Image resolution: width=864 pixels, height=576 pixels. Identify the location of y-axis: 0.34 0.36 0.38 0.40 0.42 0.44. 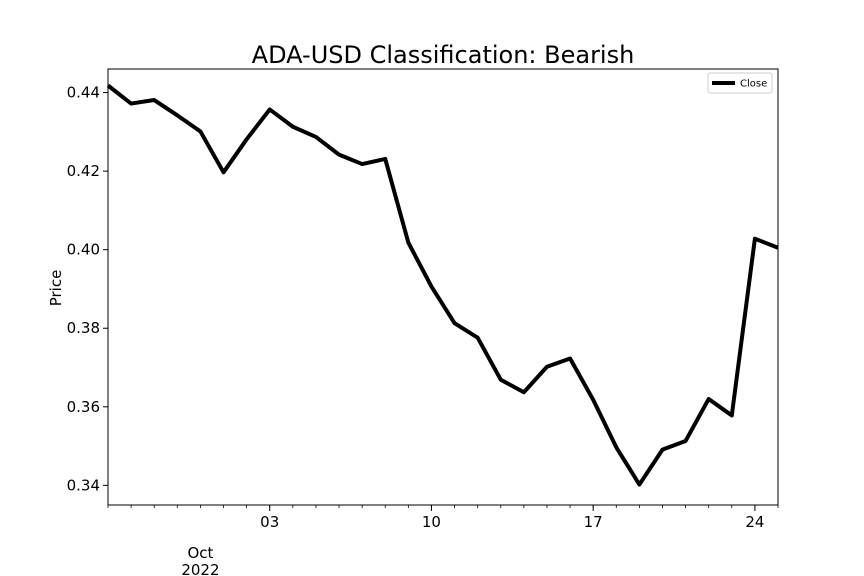
(87, 289).